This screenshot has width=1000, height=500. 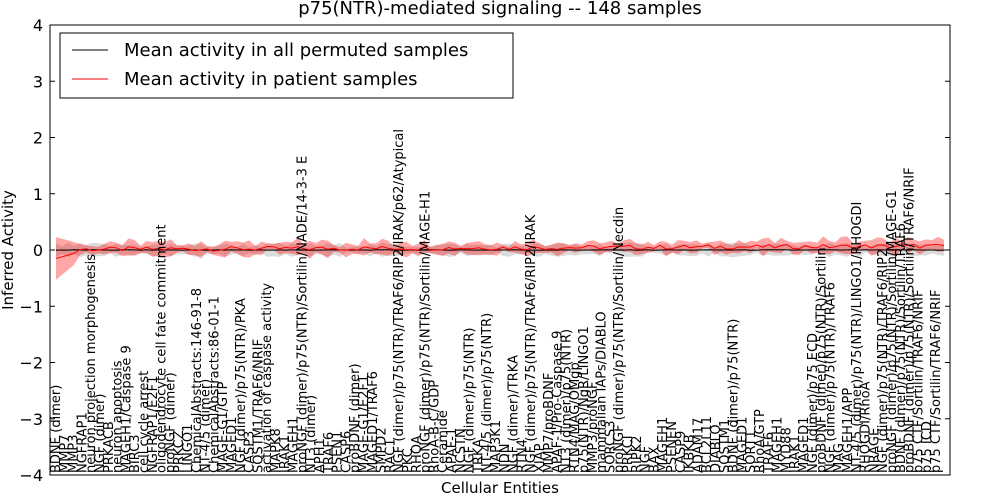 I want to click on x-tick-label: NT3 (dimer), so click(x=311, y=434).